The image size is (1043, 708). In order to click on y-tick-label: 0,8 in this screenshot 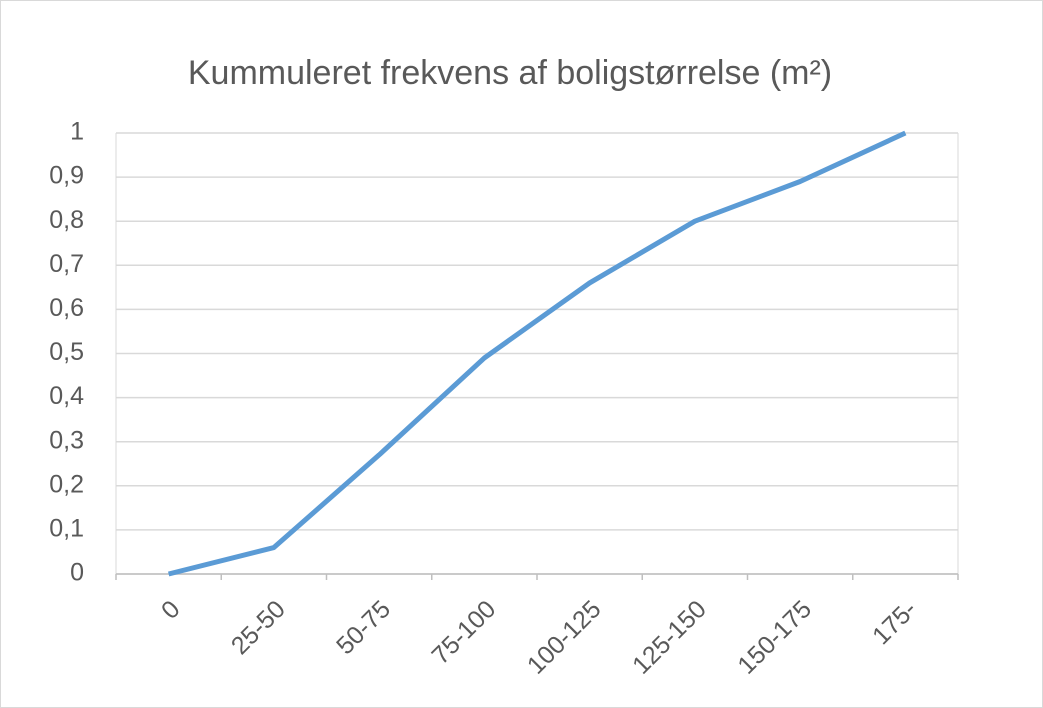, I will do `click(66, 220)`.